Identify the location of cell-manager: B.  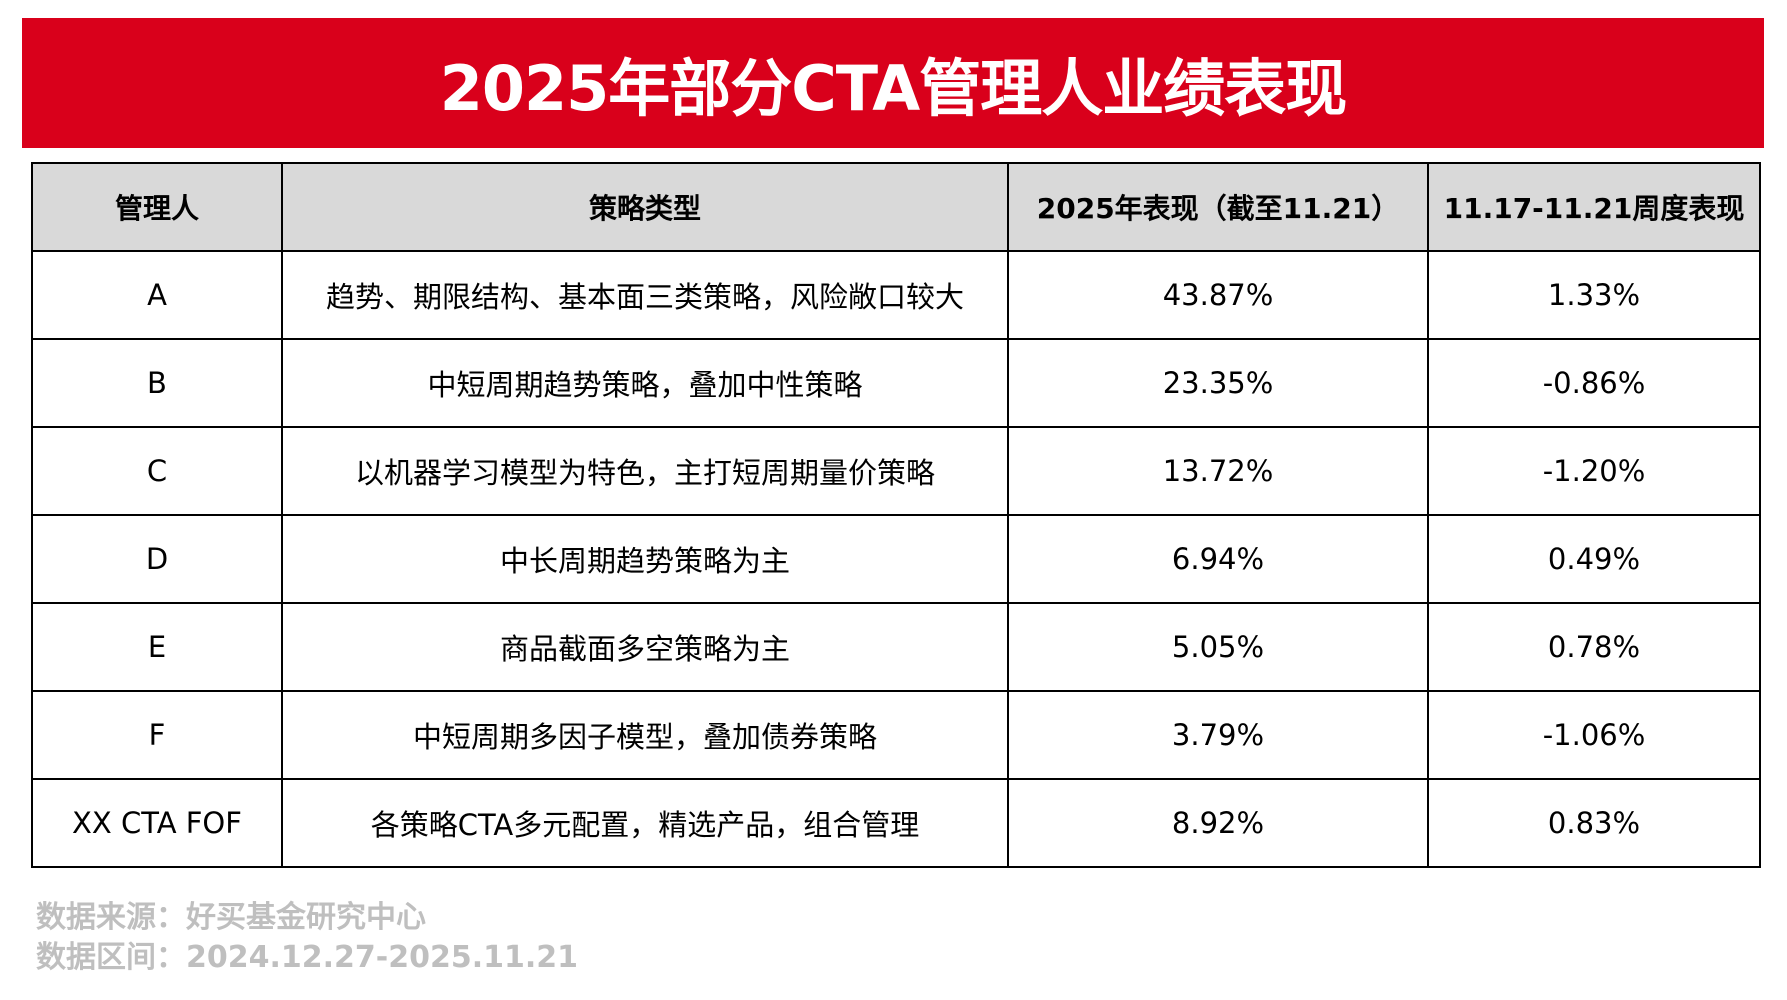
(157, 383).